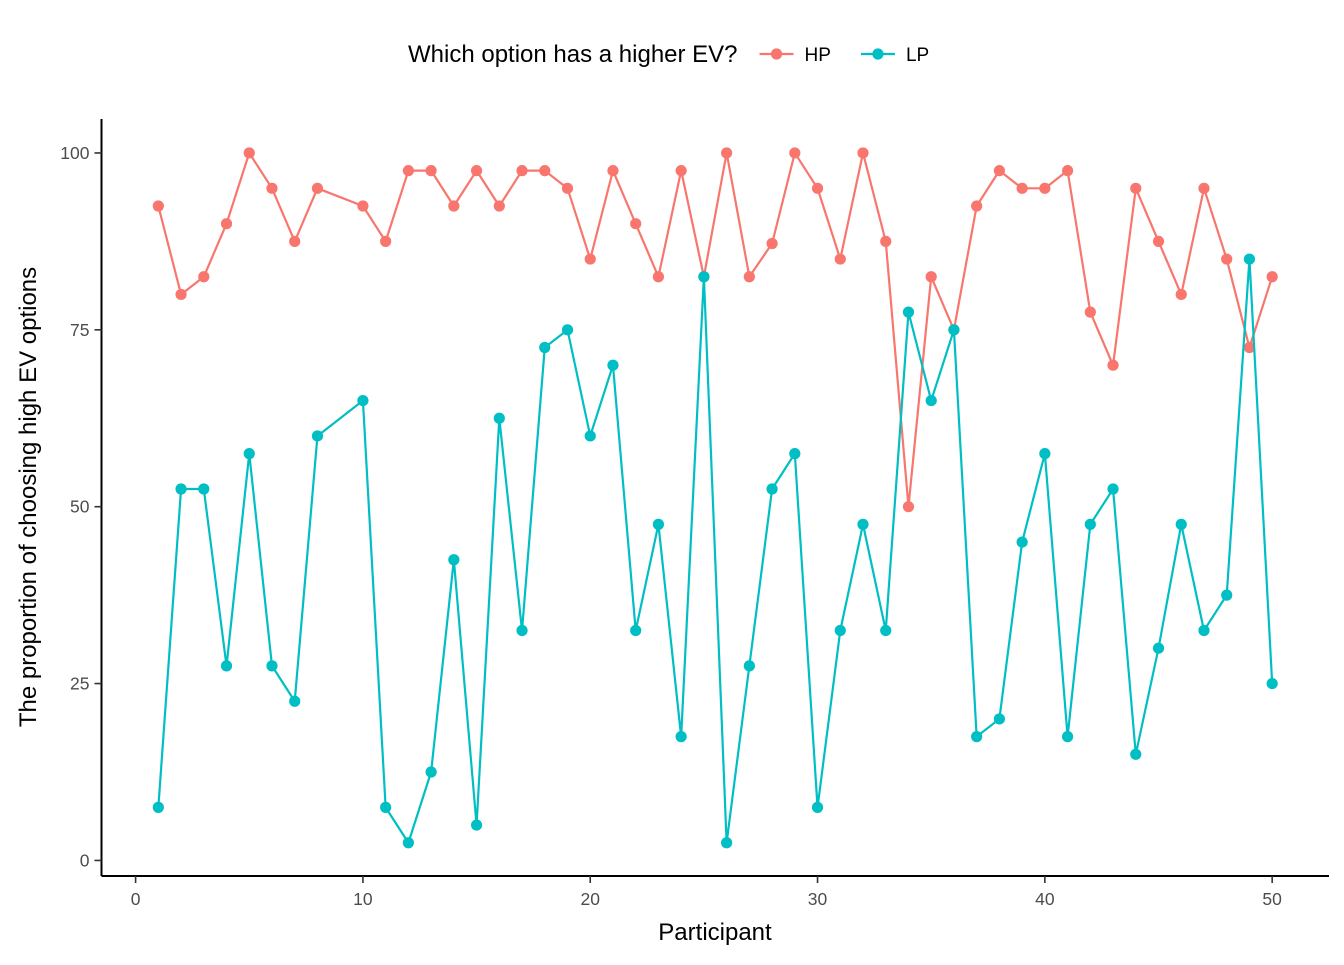  What do you see at coordinates (590, 899) in the screenshot?
I see `x-tick-label: 20` at bounding box center [590, 899].